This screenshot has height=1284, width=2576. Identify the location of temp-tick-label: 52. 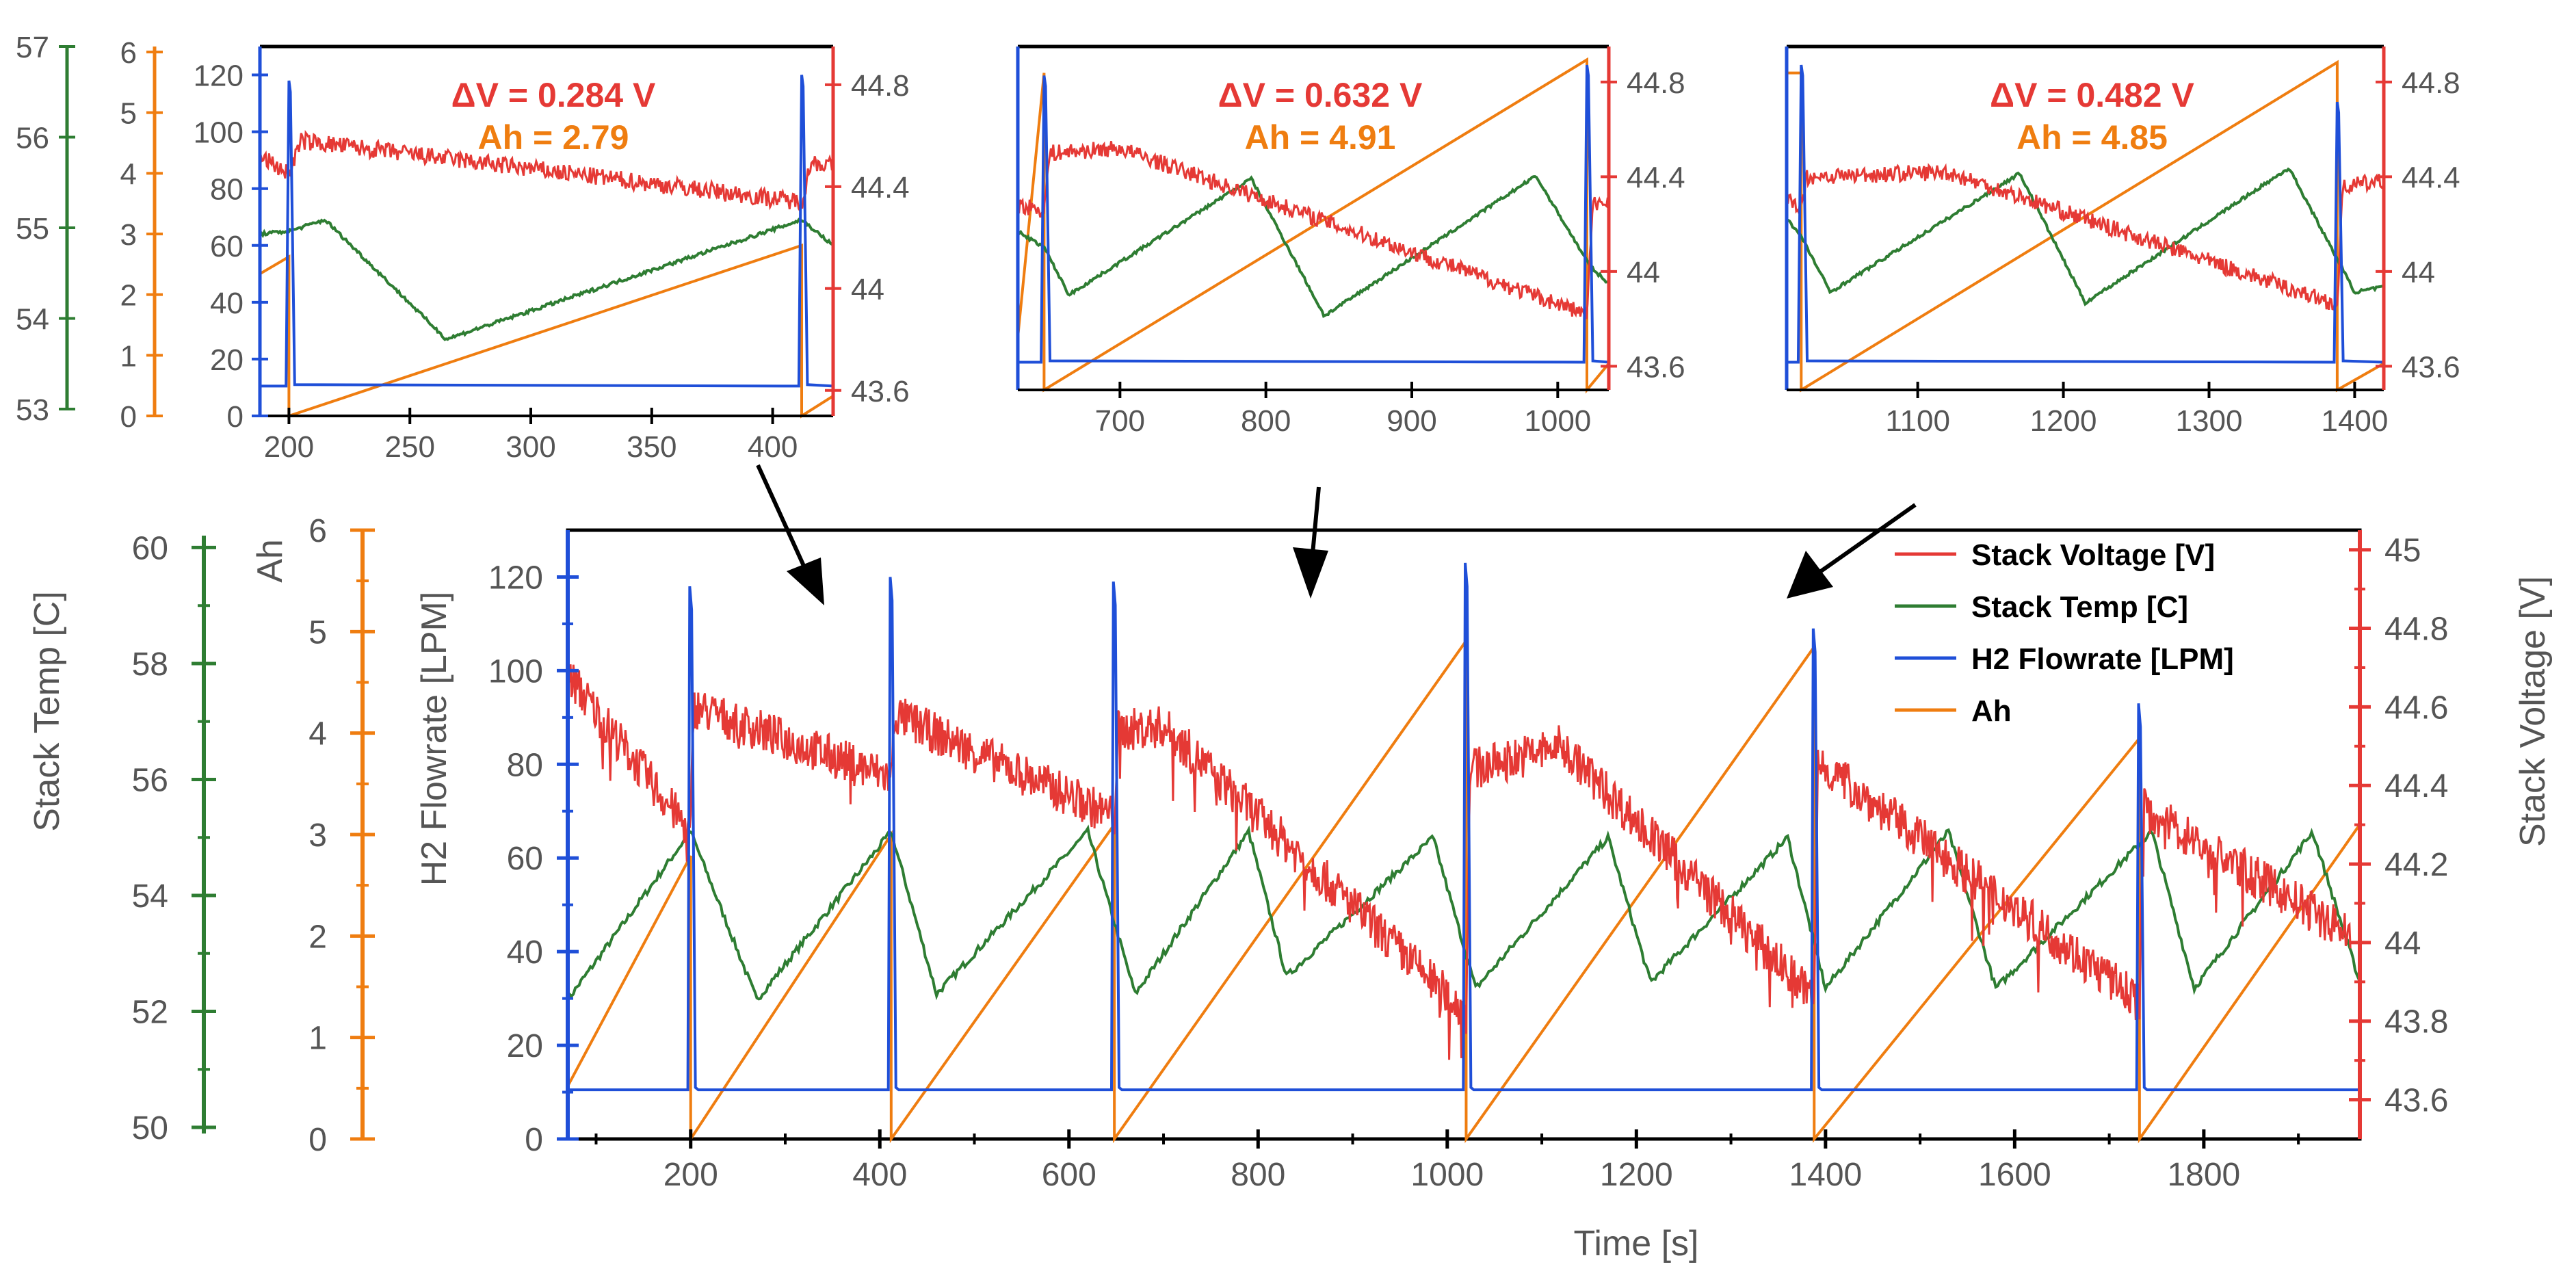
(150, 1013).